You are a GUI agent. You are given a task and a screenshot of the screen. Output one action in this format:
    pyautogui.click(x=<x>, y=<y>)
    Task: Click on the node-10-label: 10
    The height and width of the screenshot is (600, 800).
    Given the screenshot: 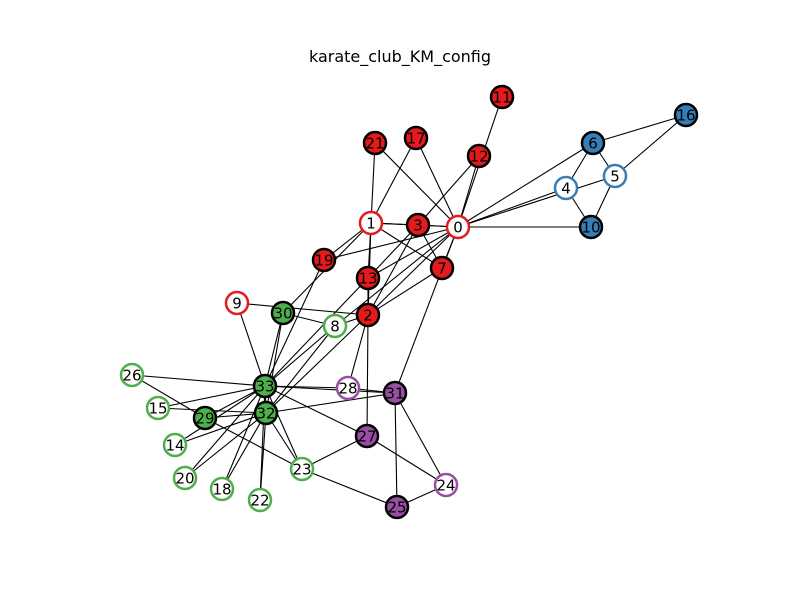 What is the action you would take?
    pyautogui.click(x=590, y=228)
    